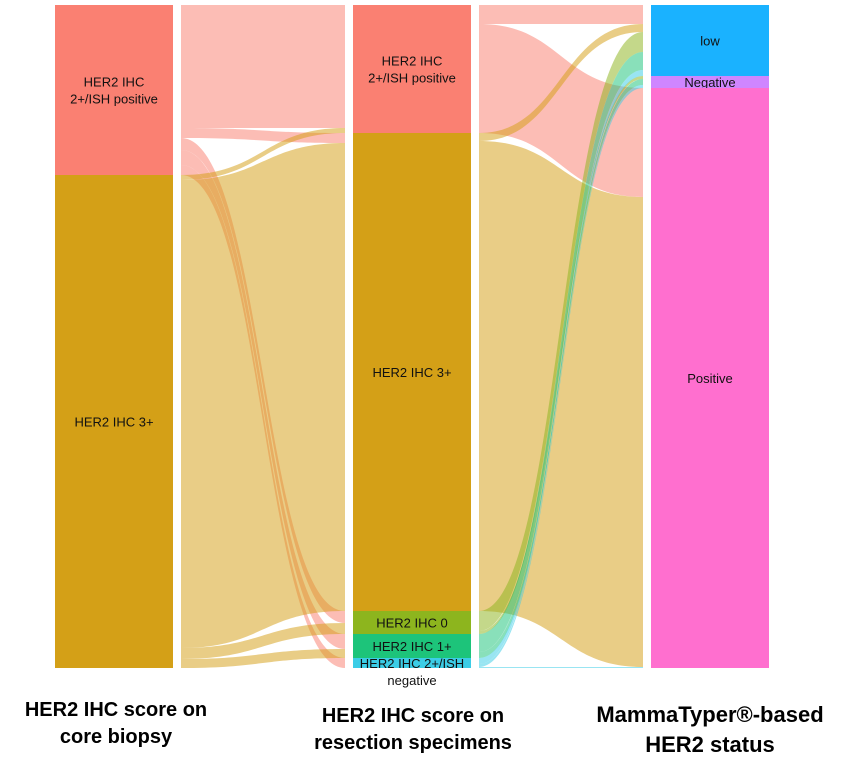 This screenshot has height=769, width=843. I want to click on column-label-line: core biopsy, so click(116, 737).